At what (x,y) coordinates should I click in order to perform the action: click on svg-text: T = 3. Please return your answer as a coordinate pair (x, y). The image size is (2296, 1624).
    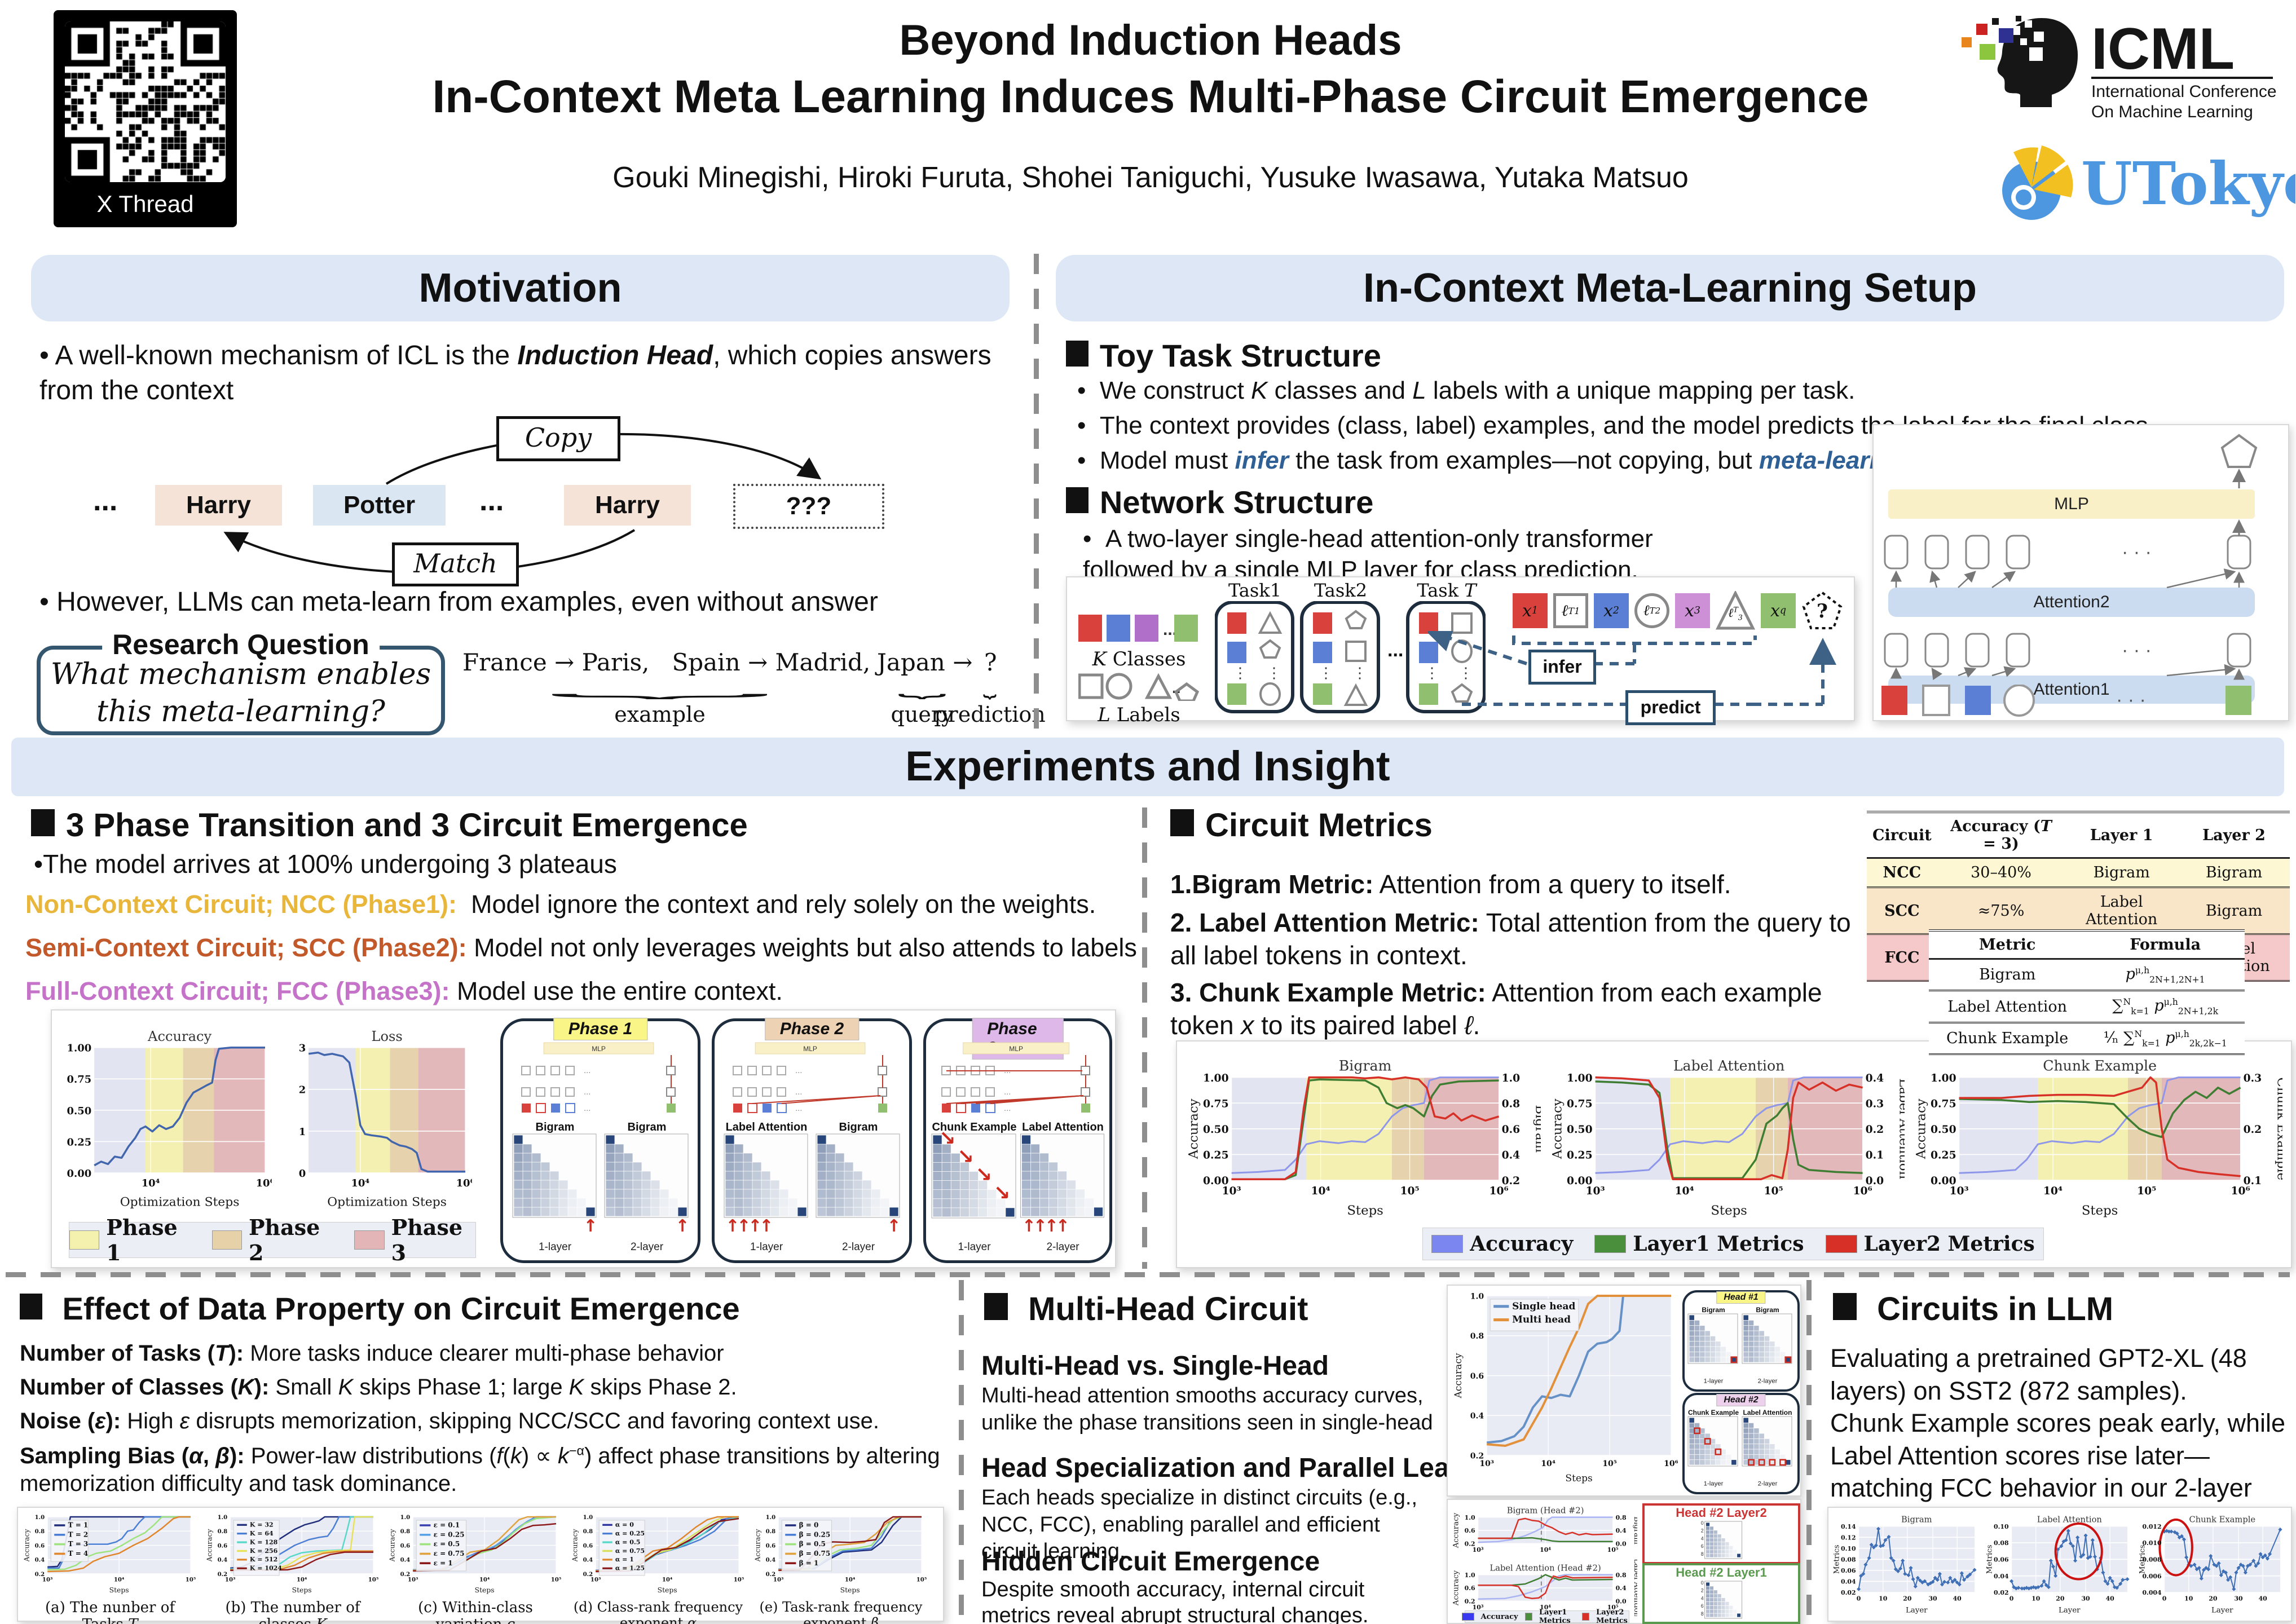
    Looking at the image, I should click on (79, 1544).